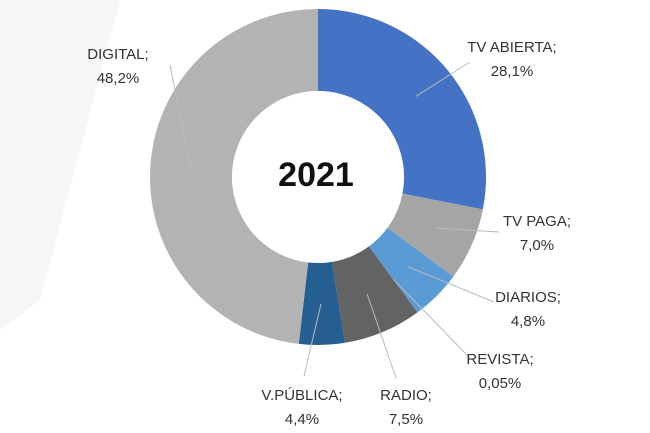 The height and width of the screenshot is (433, 650). What do you see at coordinates (406, 419) in the screenshot?
I see `value-label: 7,5%` at bounding box center [406, 419].